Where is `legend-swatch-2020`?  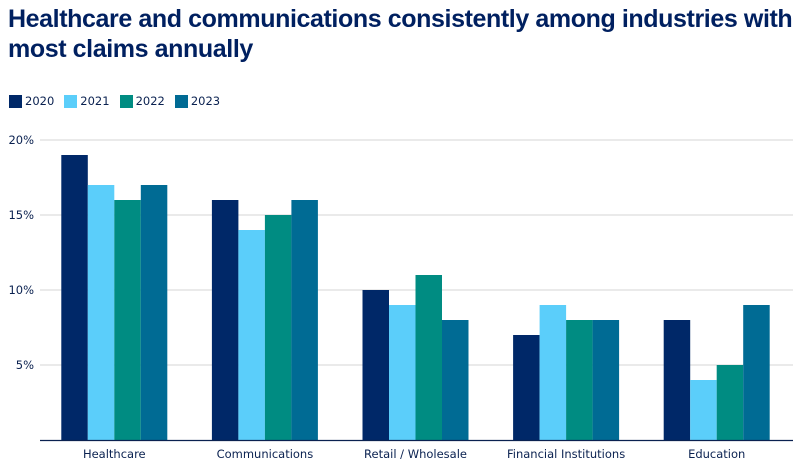 legend-swatch-2020 is located at coordinates (15, 101).